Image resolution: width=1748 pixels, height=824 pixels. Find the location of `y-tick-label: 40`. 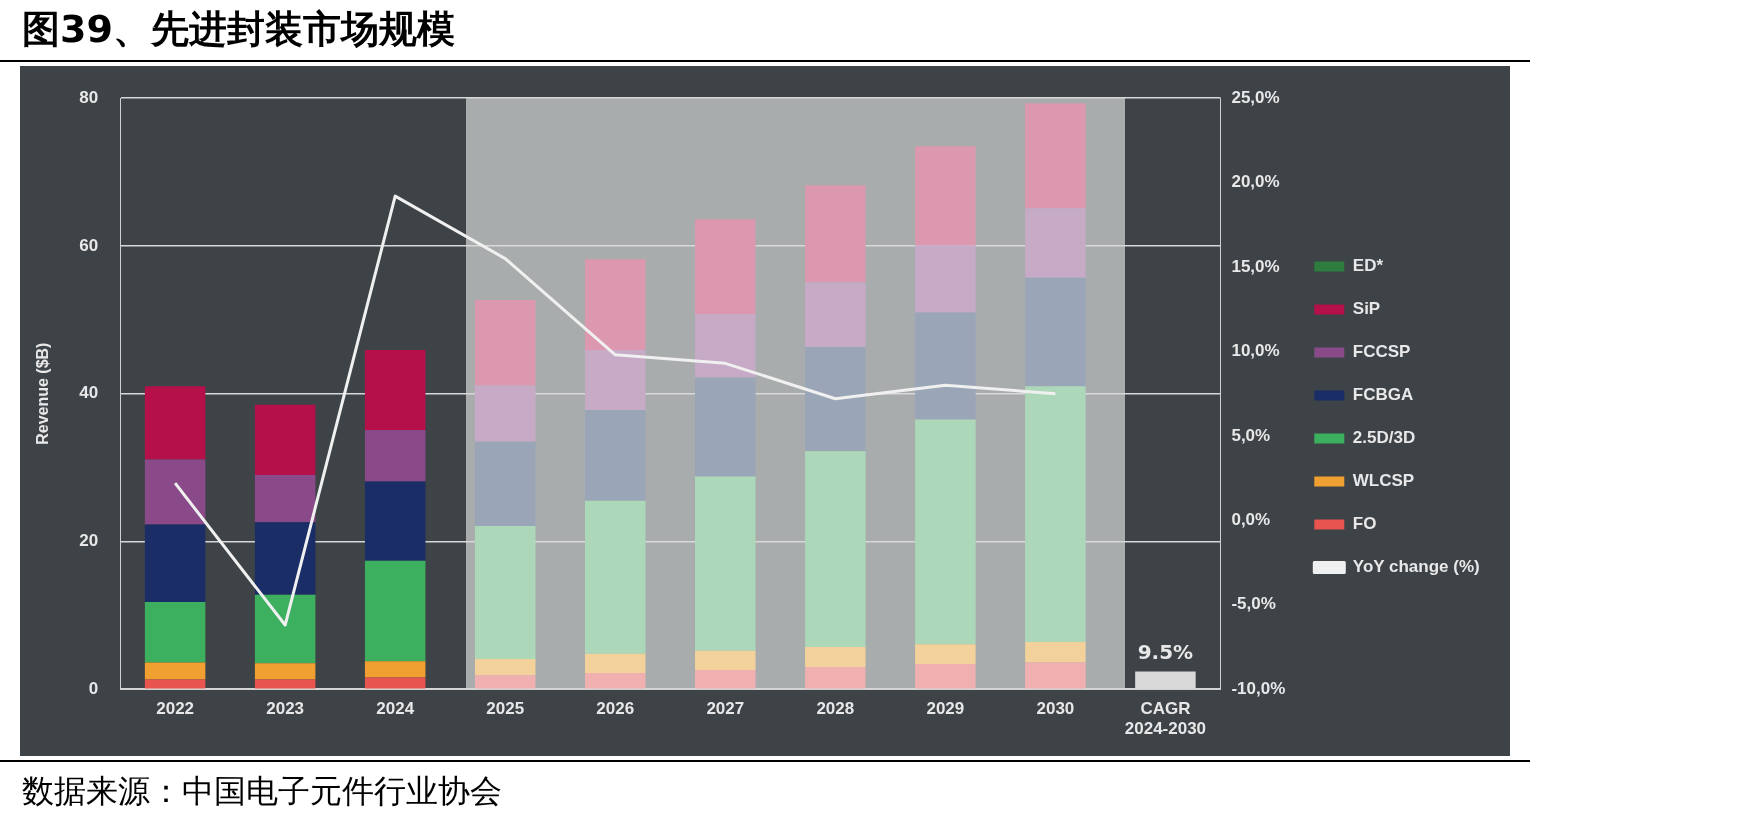

y-tick-label: 40 is located at coordinates (89, 393).